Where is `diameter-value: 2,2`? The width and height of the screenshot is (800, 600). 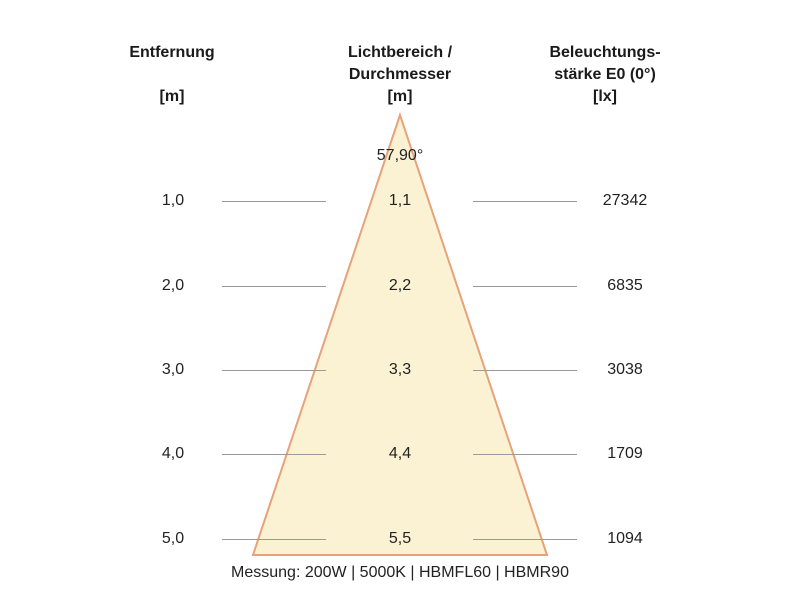
diameter-value: 2,2 is located at coordinates (400, 285).